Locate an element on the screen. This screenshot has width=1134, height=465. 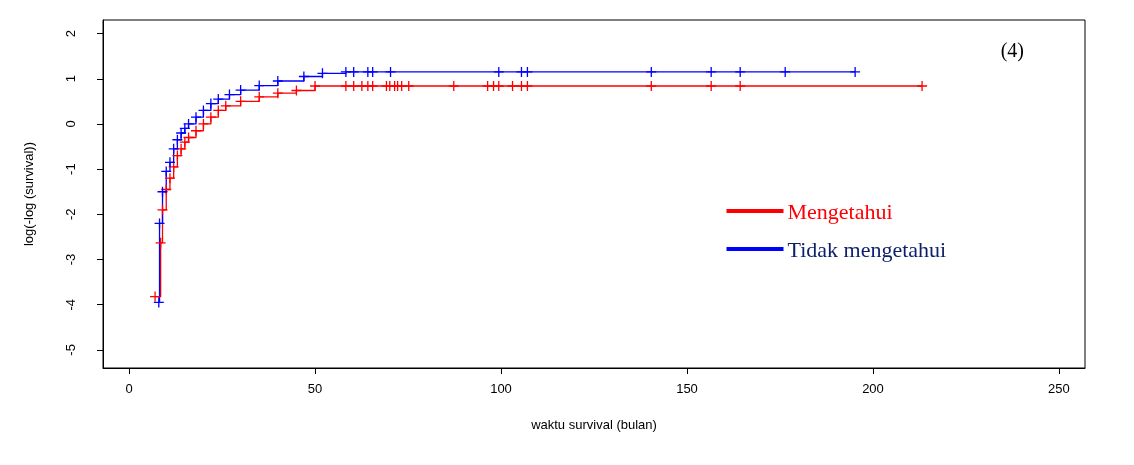
y-tick-label: -3 is located at coordinates (70, 259).